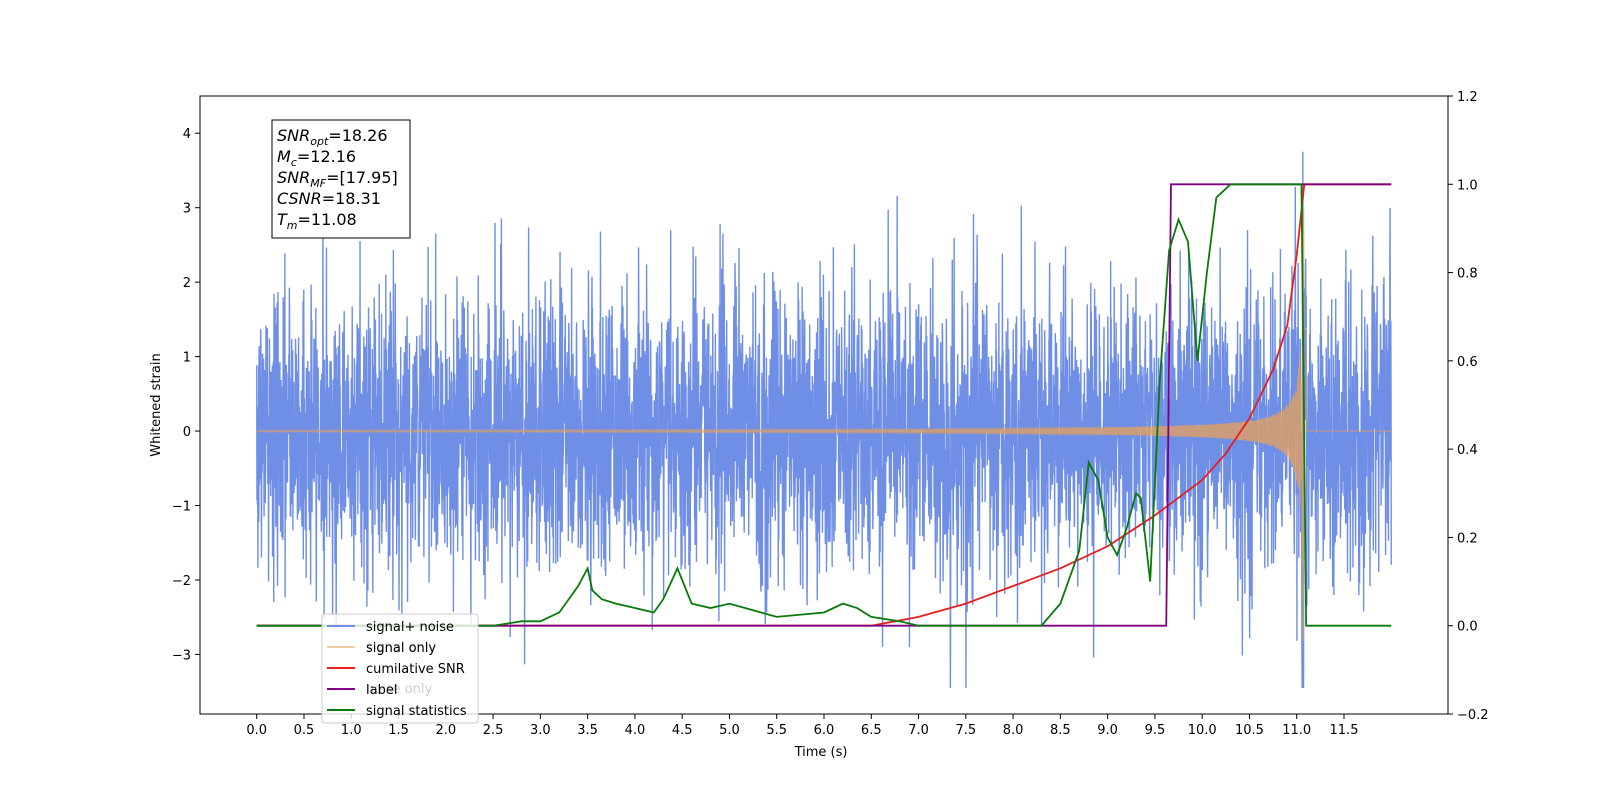  I want to click on y2-tick-label: 1.2, so click(1467, 97).